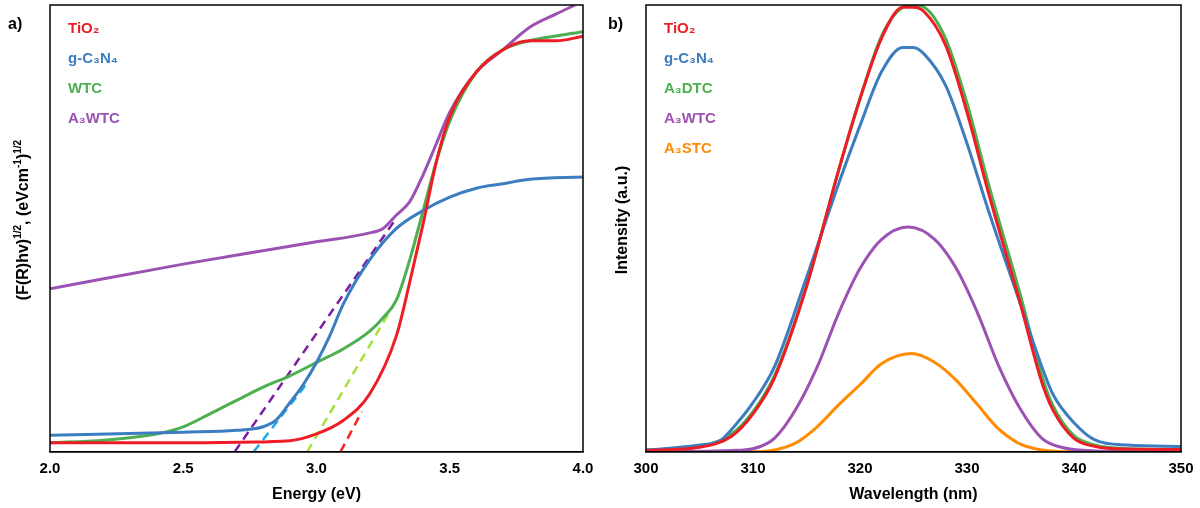  I want to click on x-tick-label: 320, so click(860, 467).